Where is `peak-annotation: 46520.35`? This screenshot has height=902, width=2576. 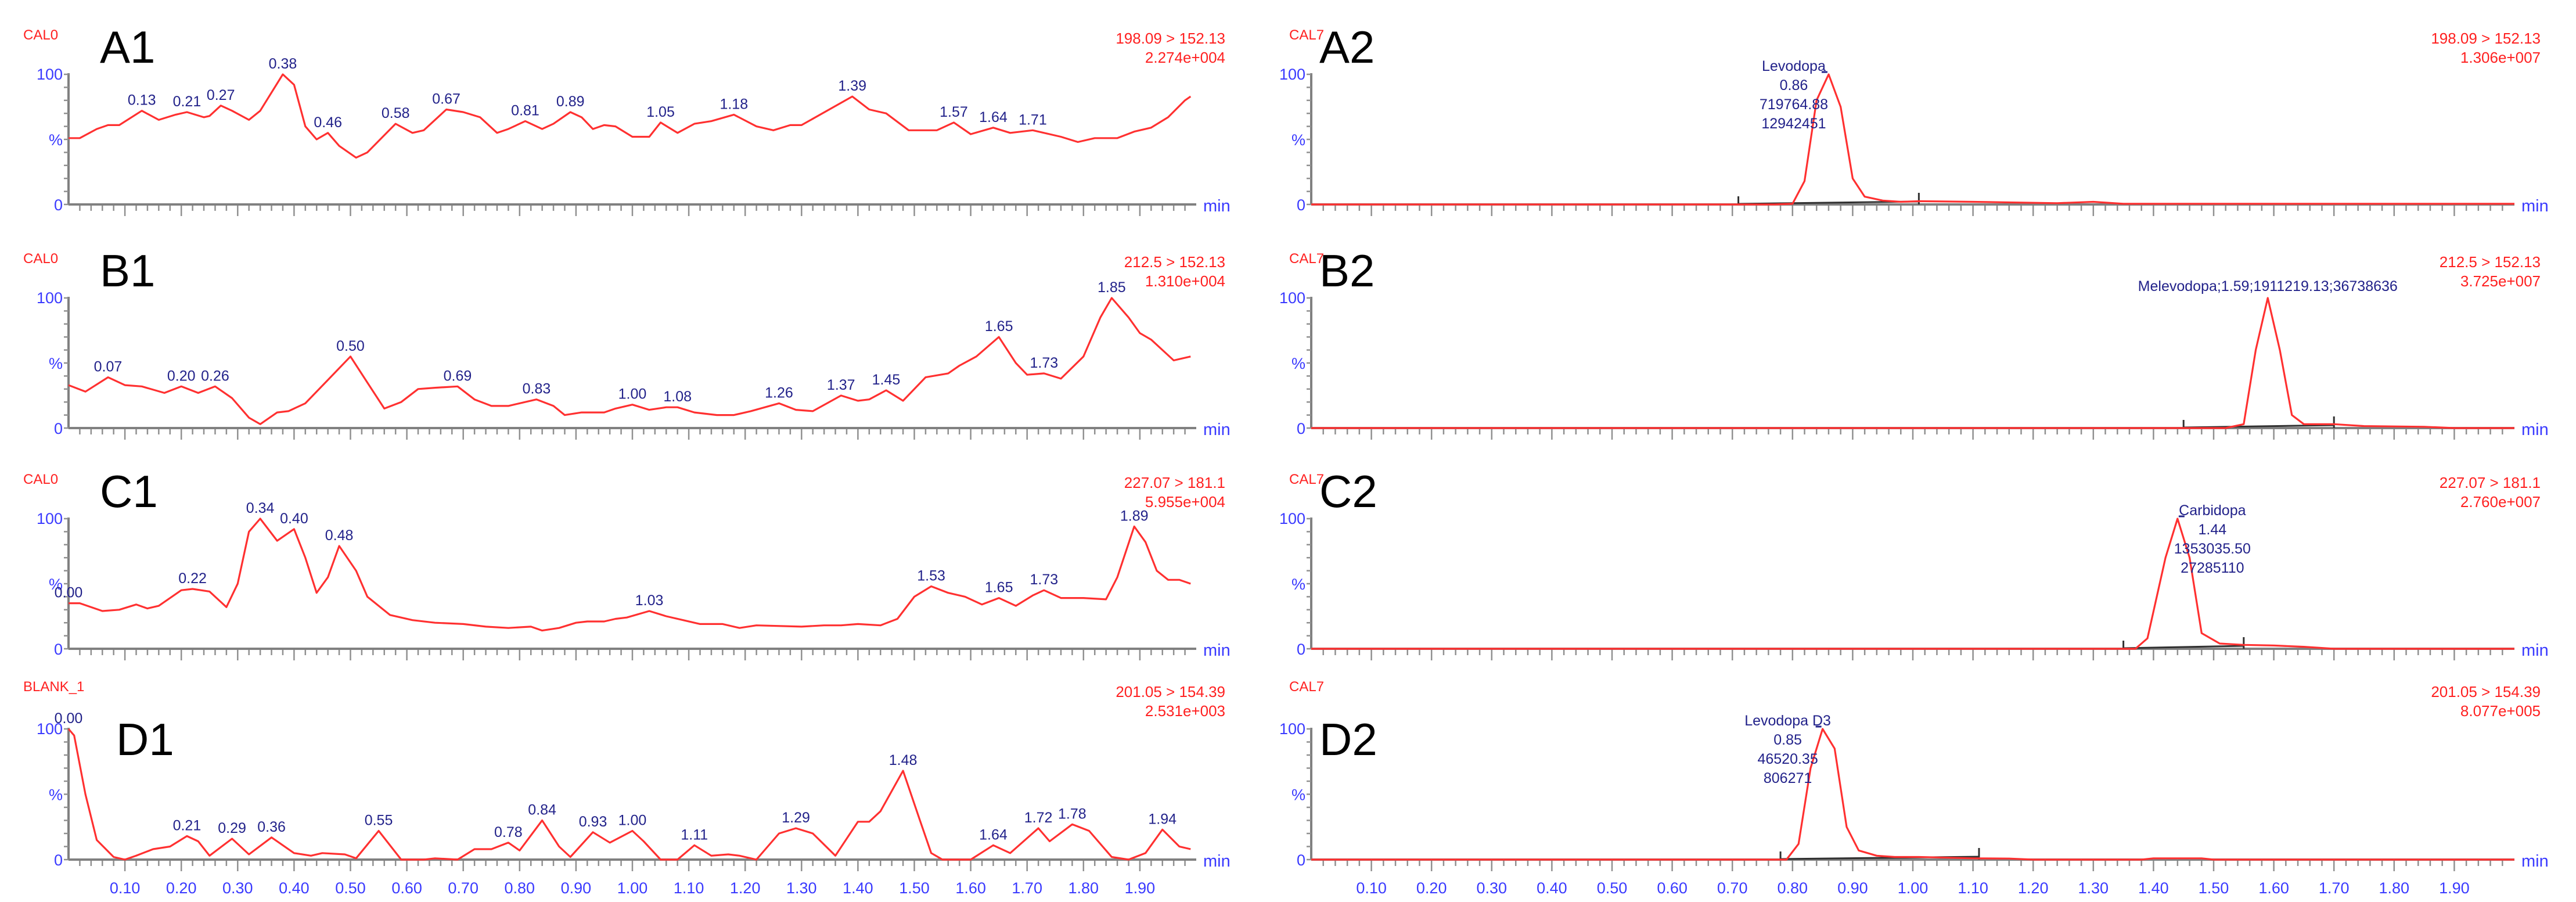
peak-annotation: 46520.35 is located at coordinates (1787, 759).